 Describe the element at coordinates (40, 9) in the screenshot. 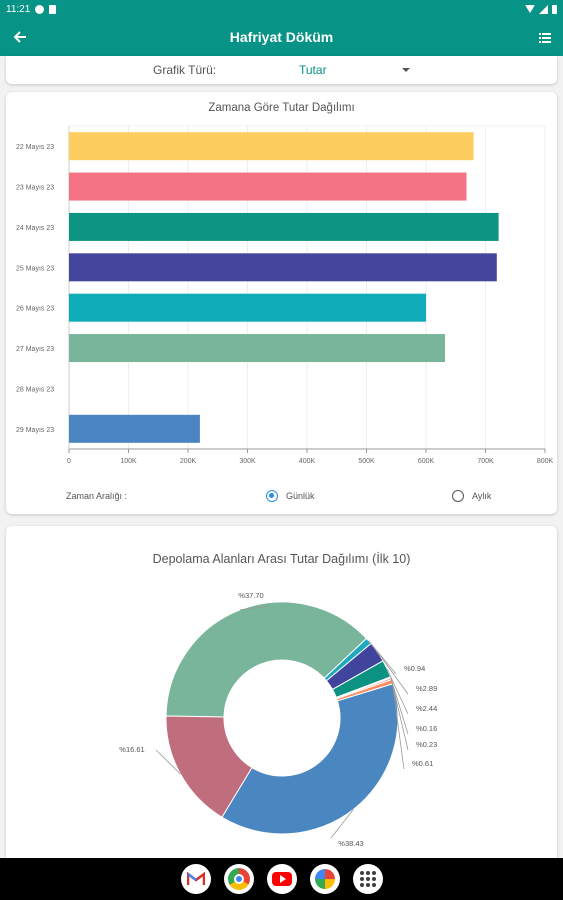

I see `notification-icon` at that location.